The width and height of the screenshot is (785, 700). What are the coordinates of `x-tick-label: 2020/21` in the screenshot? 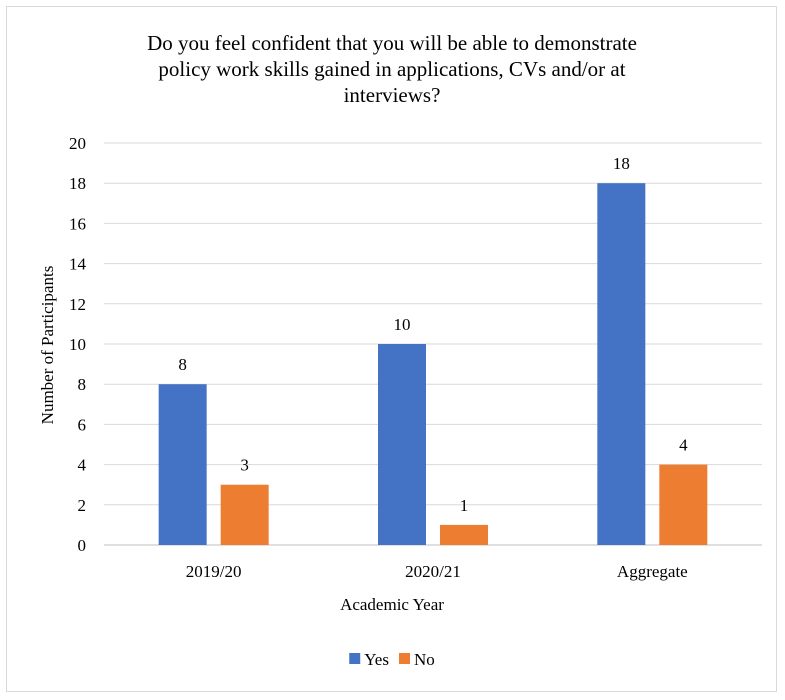 It's located at (433, 571).